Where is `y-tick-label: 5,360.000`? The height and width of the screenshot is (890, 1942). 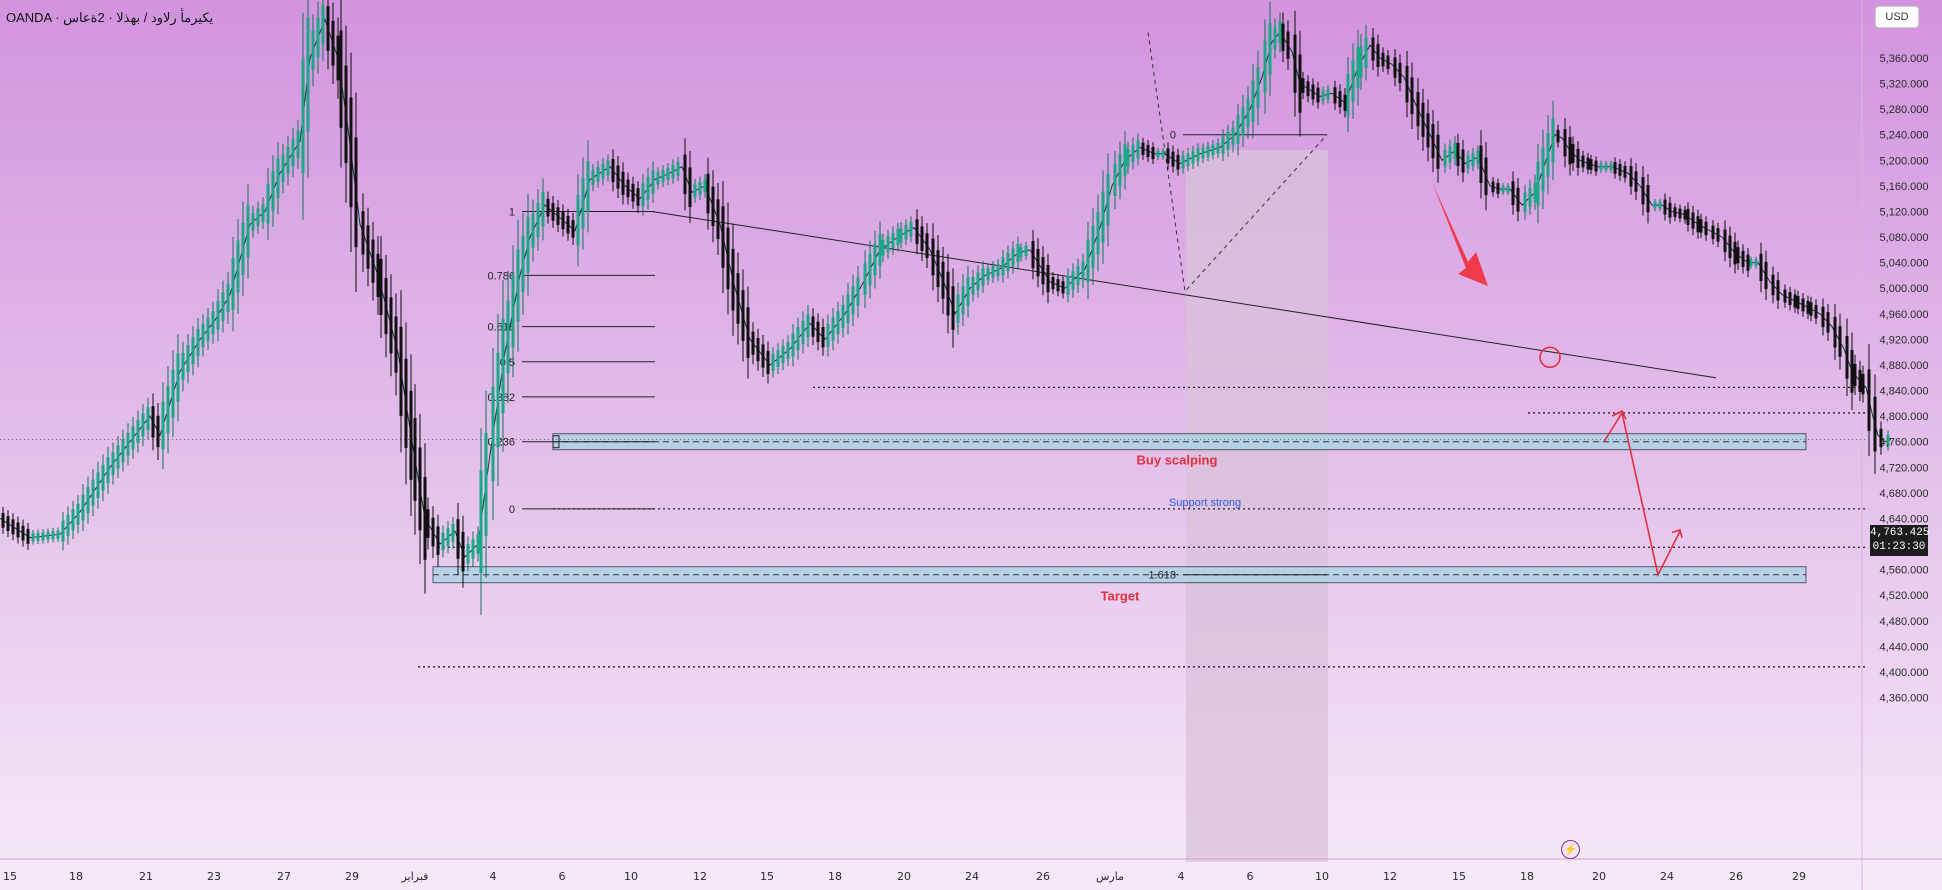 y-tick-label: 5,360.000 is located at coordinates (1904, 59).